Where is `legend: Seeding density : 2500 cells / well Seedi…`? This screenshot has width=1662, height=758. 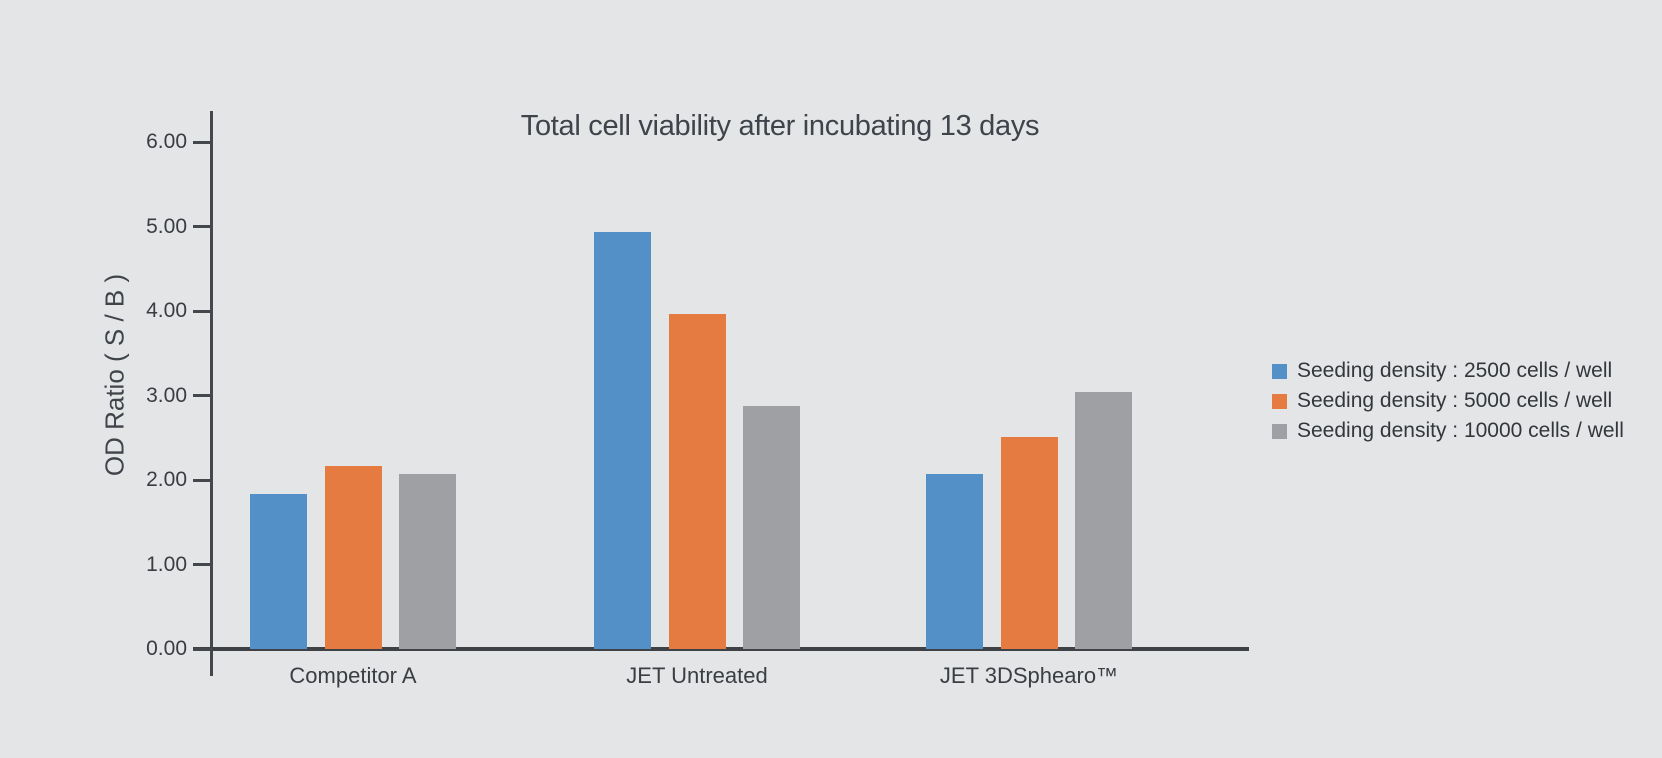
legend: Seeding density : 2500 cells / well Seedi… is located at coordinates (1448, 404).